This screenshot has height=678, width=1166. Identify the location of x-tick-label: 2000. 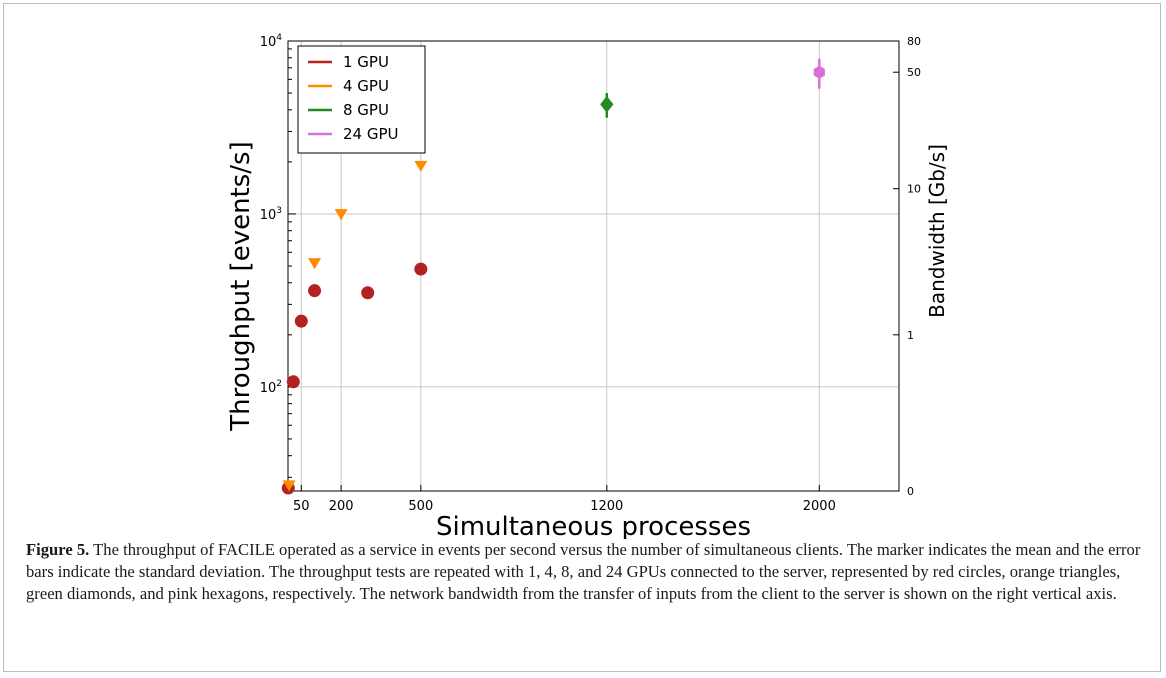
(819, 506).